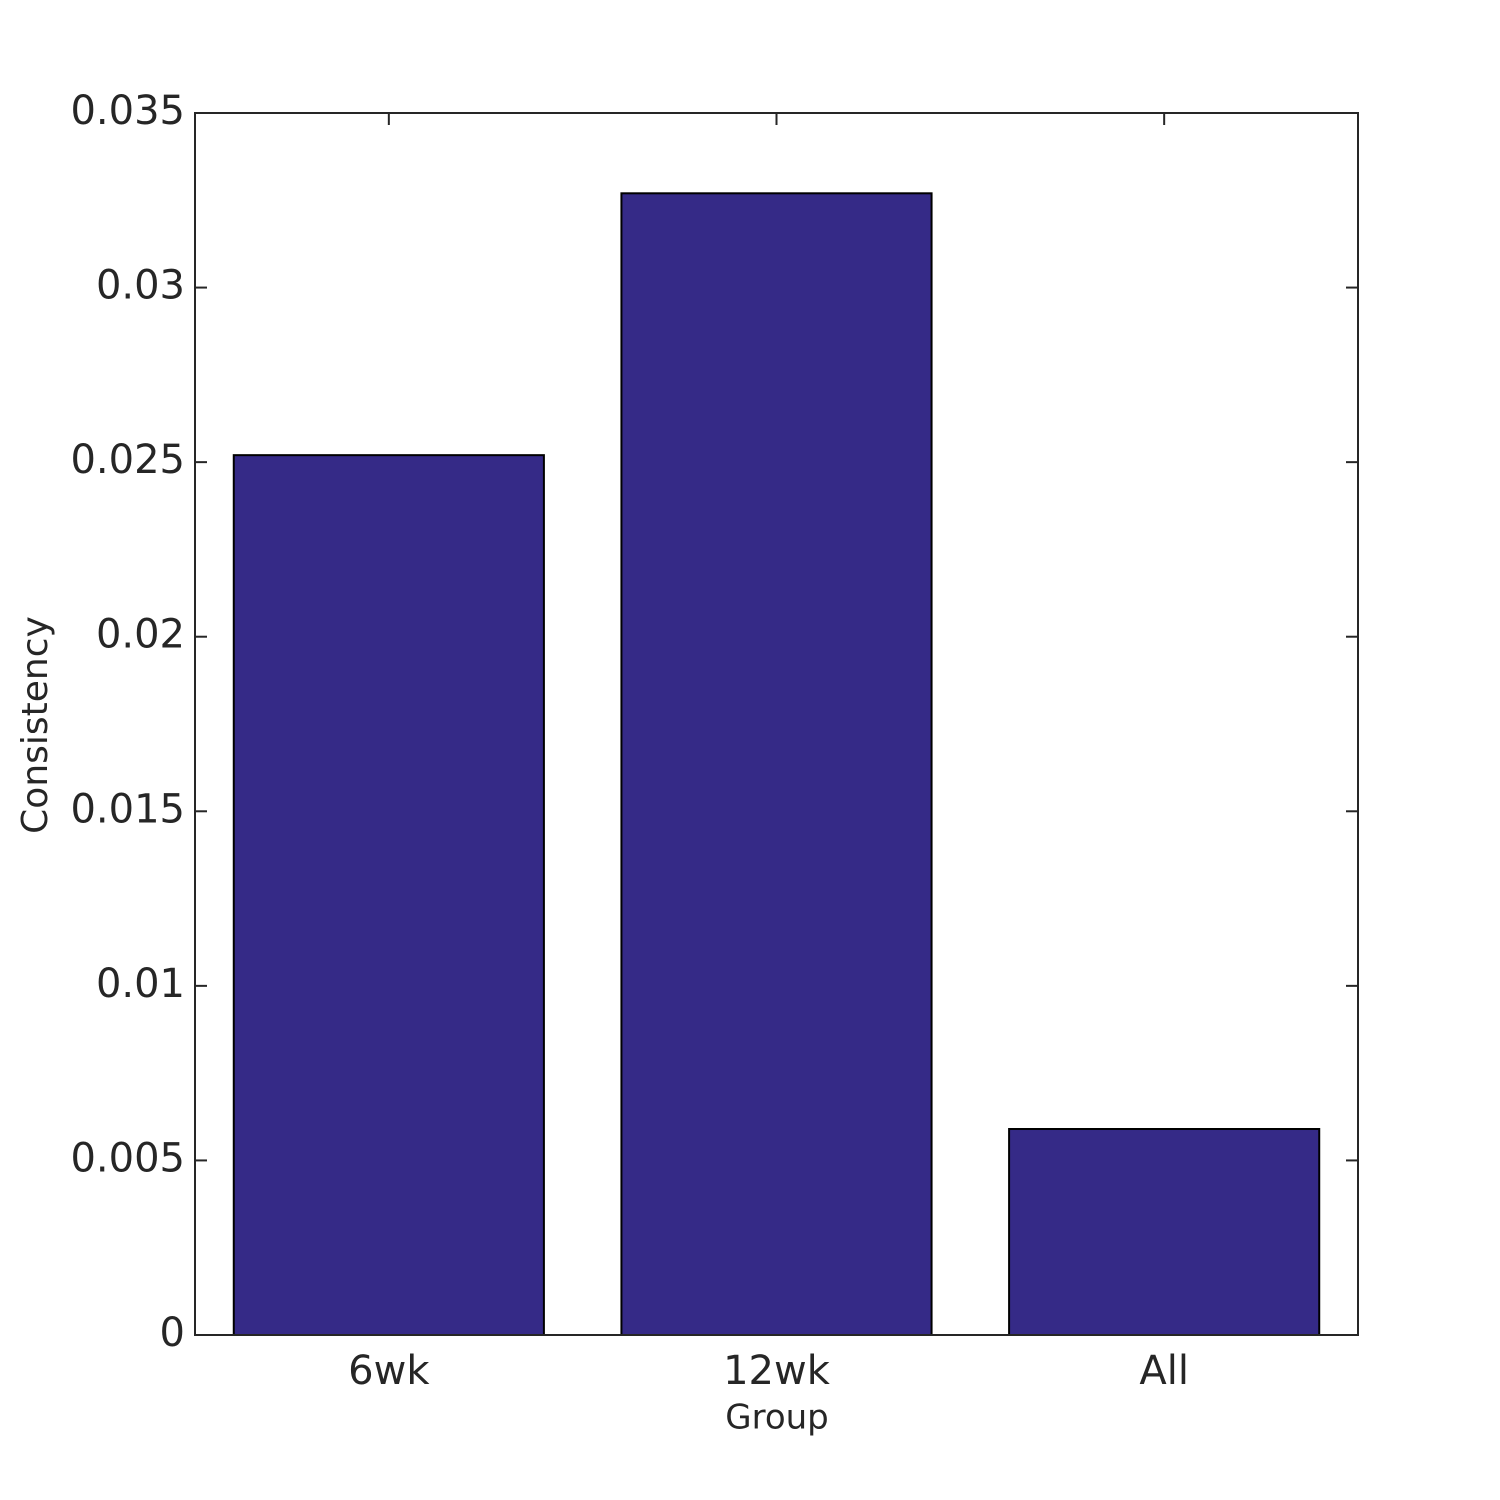 The height and width of the screenshot is (1500, 1500). Describe the element at coordinates (777, 1418) in the screenshot. I see `x-axis-label: Group` at that location.